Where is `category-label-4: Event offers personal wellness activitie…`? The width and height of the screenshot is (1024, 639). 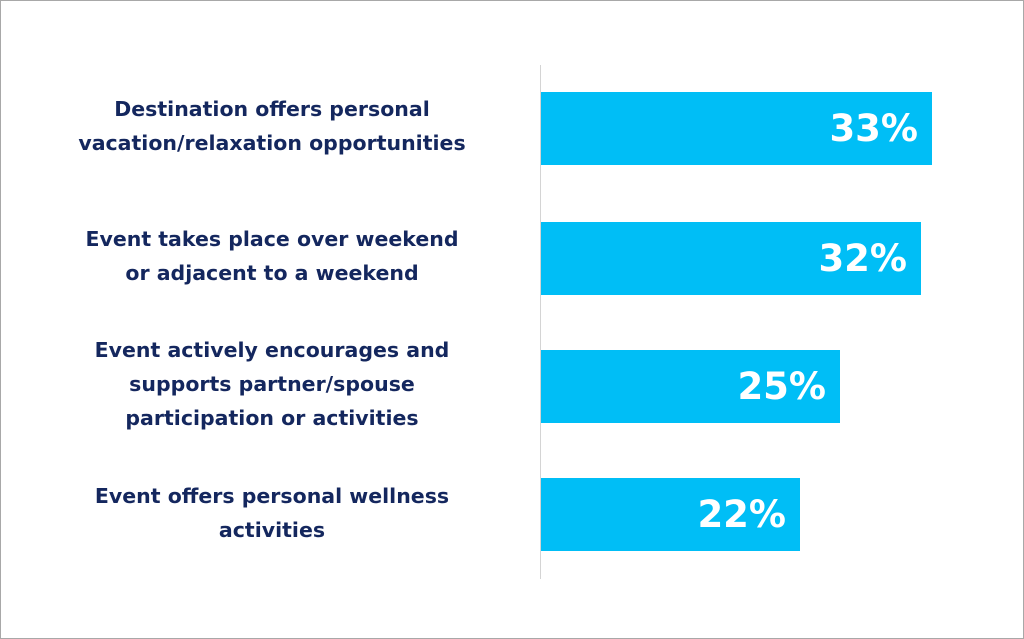 category-label-4: Event offers personal wellness activitie… is located at coordinates (272, 513).